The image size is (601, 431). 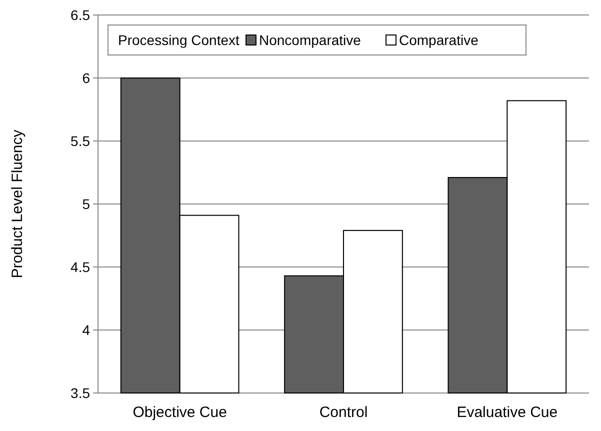 I want to click on legend-title: Processing Context, so click(x=179, y=40).